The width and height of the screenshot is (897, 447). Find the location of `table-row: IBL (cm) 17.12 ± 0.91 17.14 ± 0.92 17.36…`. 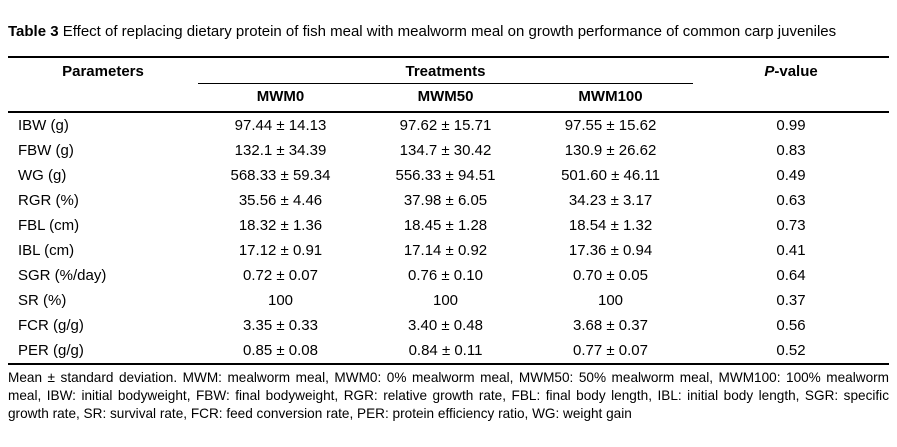

table-row: IBL (cm) 17.12 ± 0.91 17.14 ± 0.92 17.36… is located at coordinates (448, 250).